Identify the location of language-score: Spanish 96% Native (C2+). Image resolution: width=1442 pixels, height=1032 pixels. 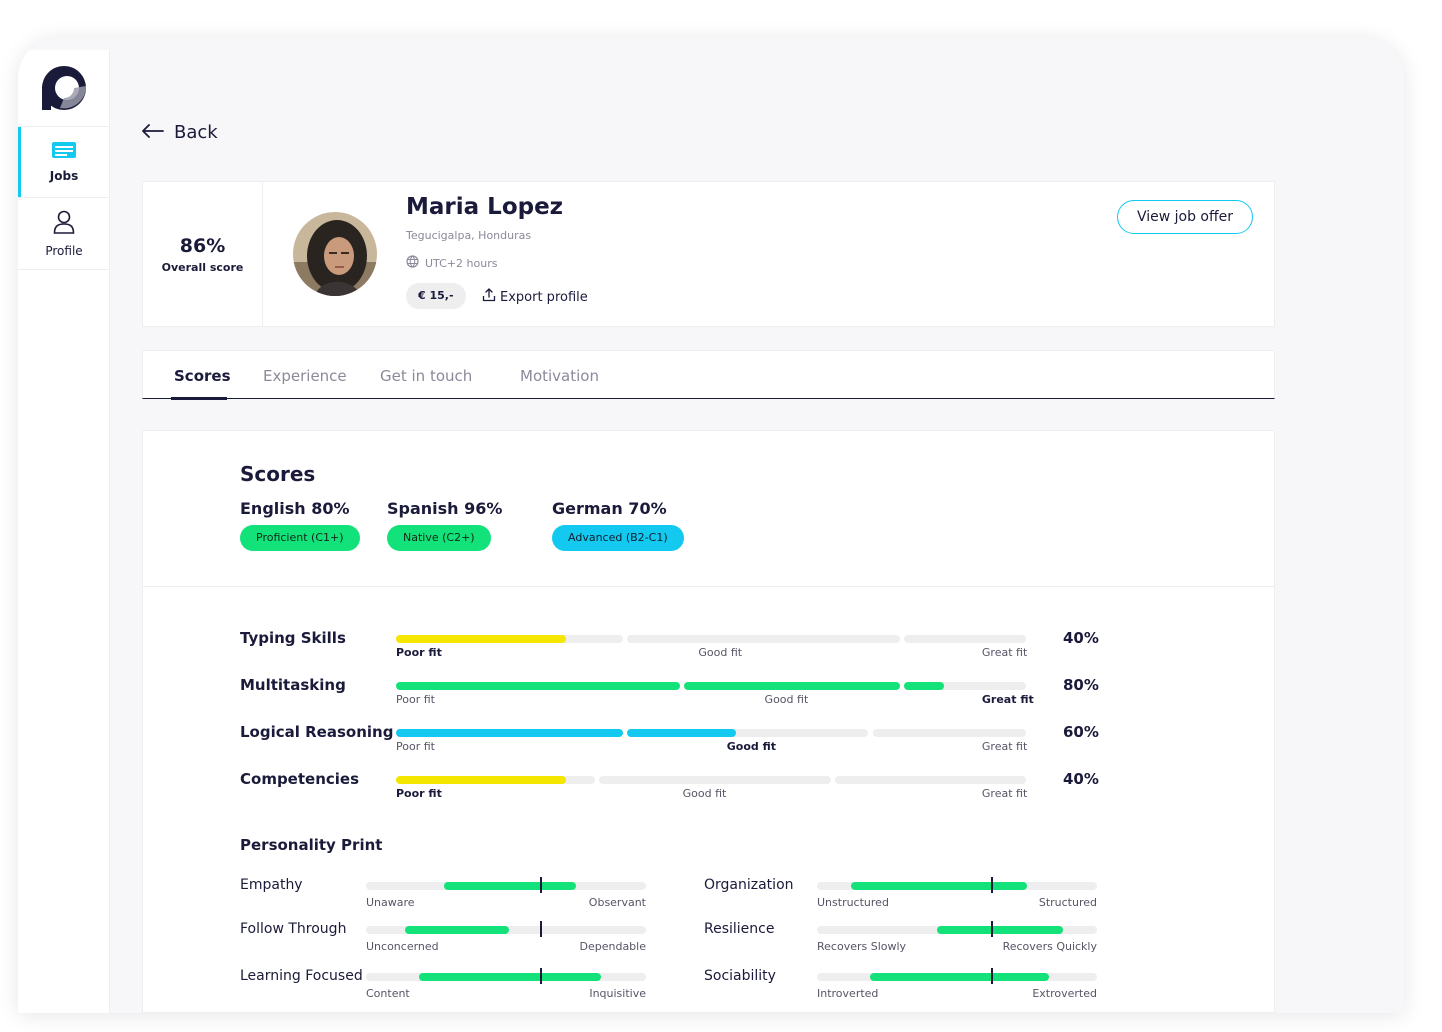
(444, 525).